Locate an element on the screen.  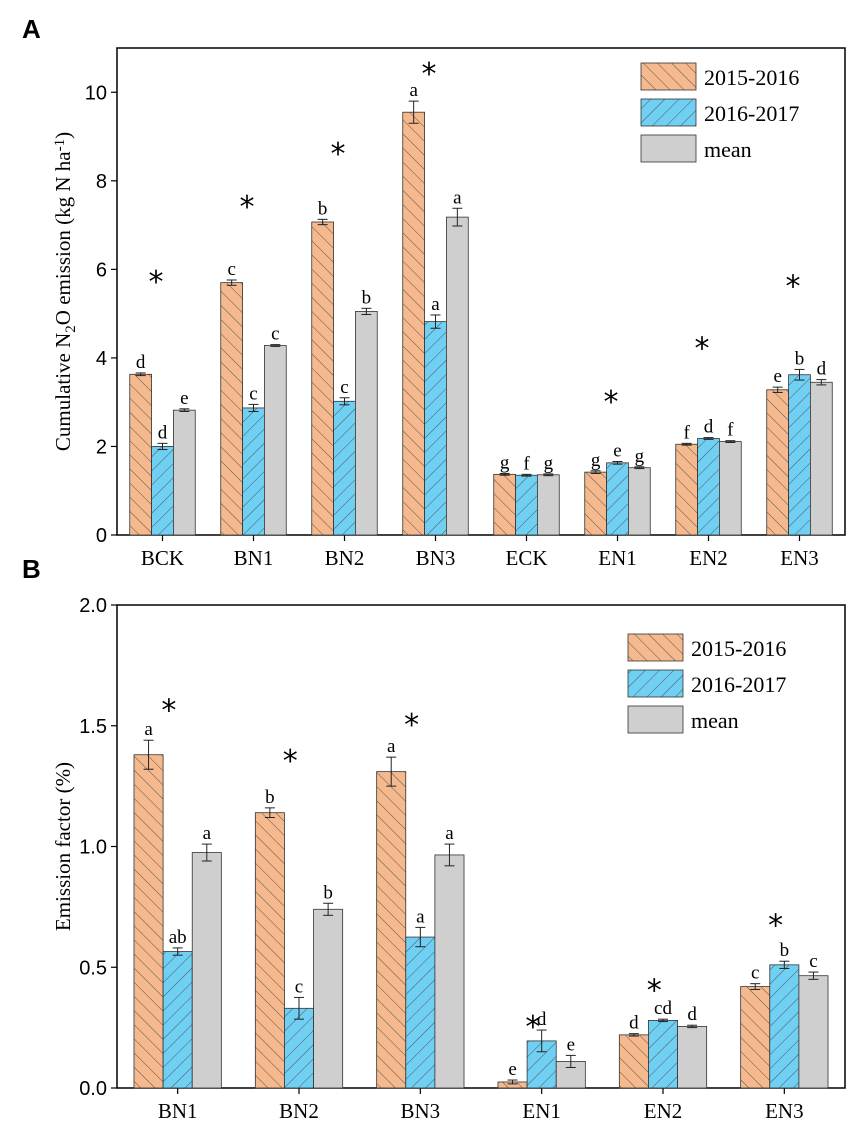
y-tick-label: 10 is located at coordinates (96, 93).